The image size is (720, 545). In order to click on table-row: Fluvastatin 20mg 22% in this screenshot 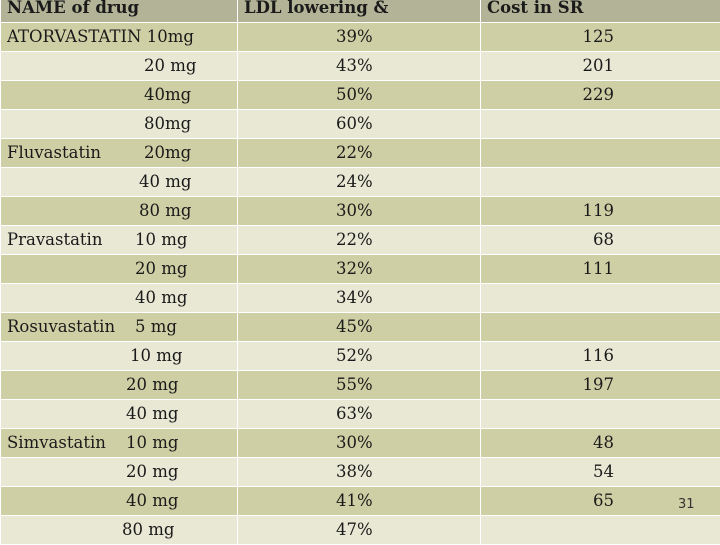, I will do `click(360, 153)`.